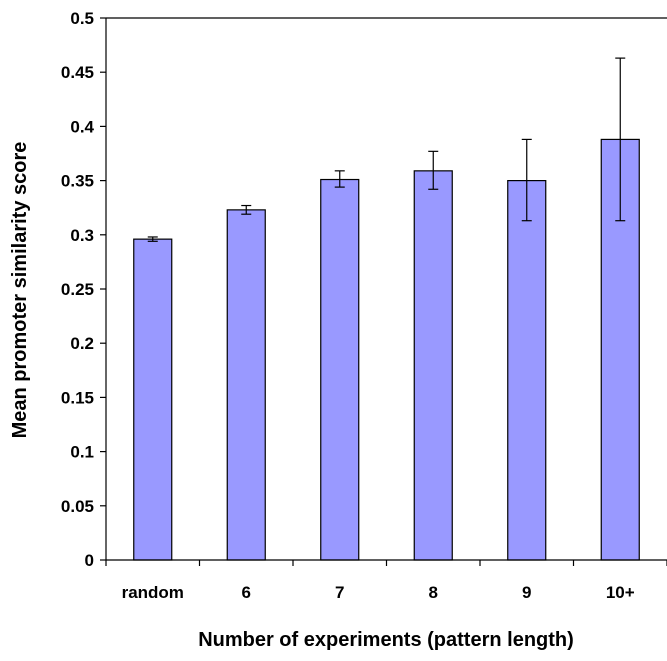  I want to click on y-tick-label: 0, so click(89, 560).